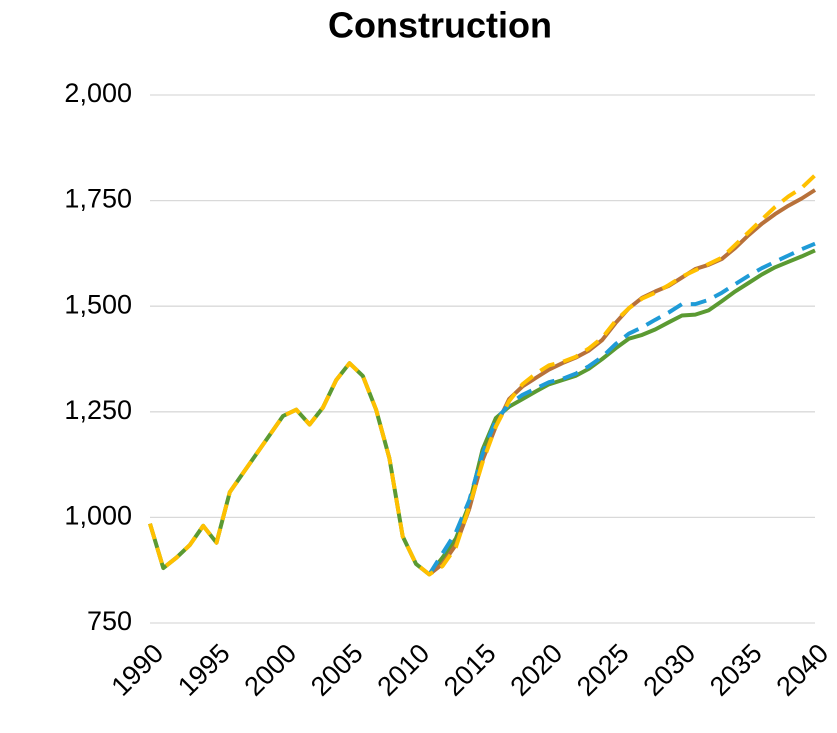 This screenshot has height=733, width=837. What do you see at coordinates (138, 670) in the screenshot?
I see `x-tick-label: 1990` at bounding box center [138, 670].